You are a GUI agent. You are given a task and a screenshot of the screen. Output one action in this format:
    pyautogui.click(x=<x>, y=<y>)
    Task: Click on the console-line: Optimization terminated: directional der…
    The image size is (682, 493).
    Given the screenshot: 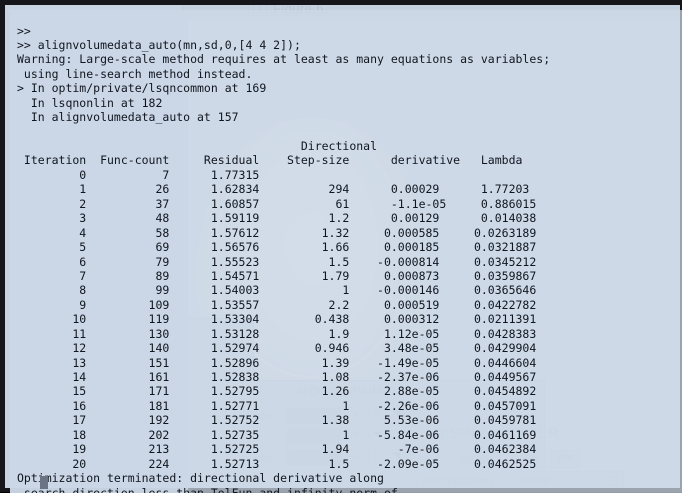 What is the action you would take?
    pyautogui.click(x=347, y=478)
    